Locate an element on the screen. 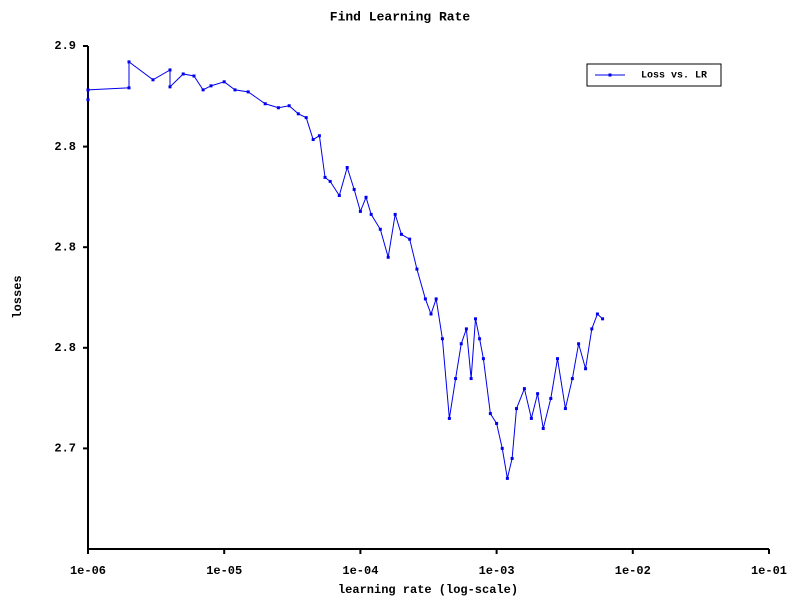 The width and height of the screenshot is (800, 600). legend-box is located at coordinates (654, 75).